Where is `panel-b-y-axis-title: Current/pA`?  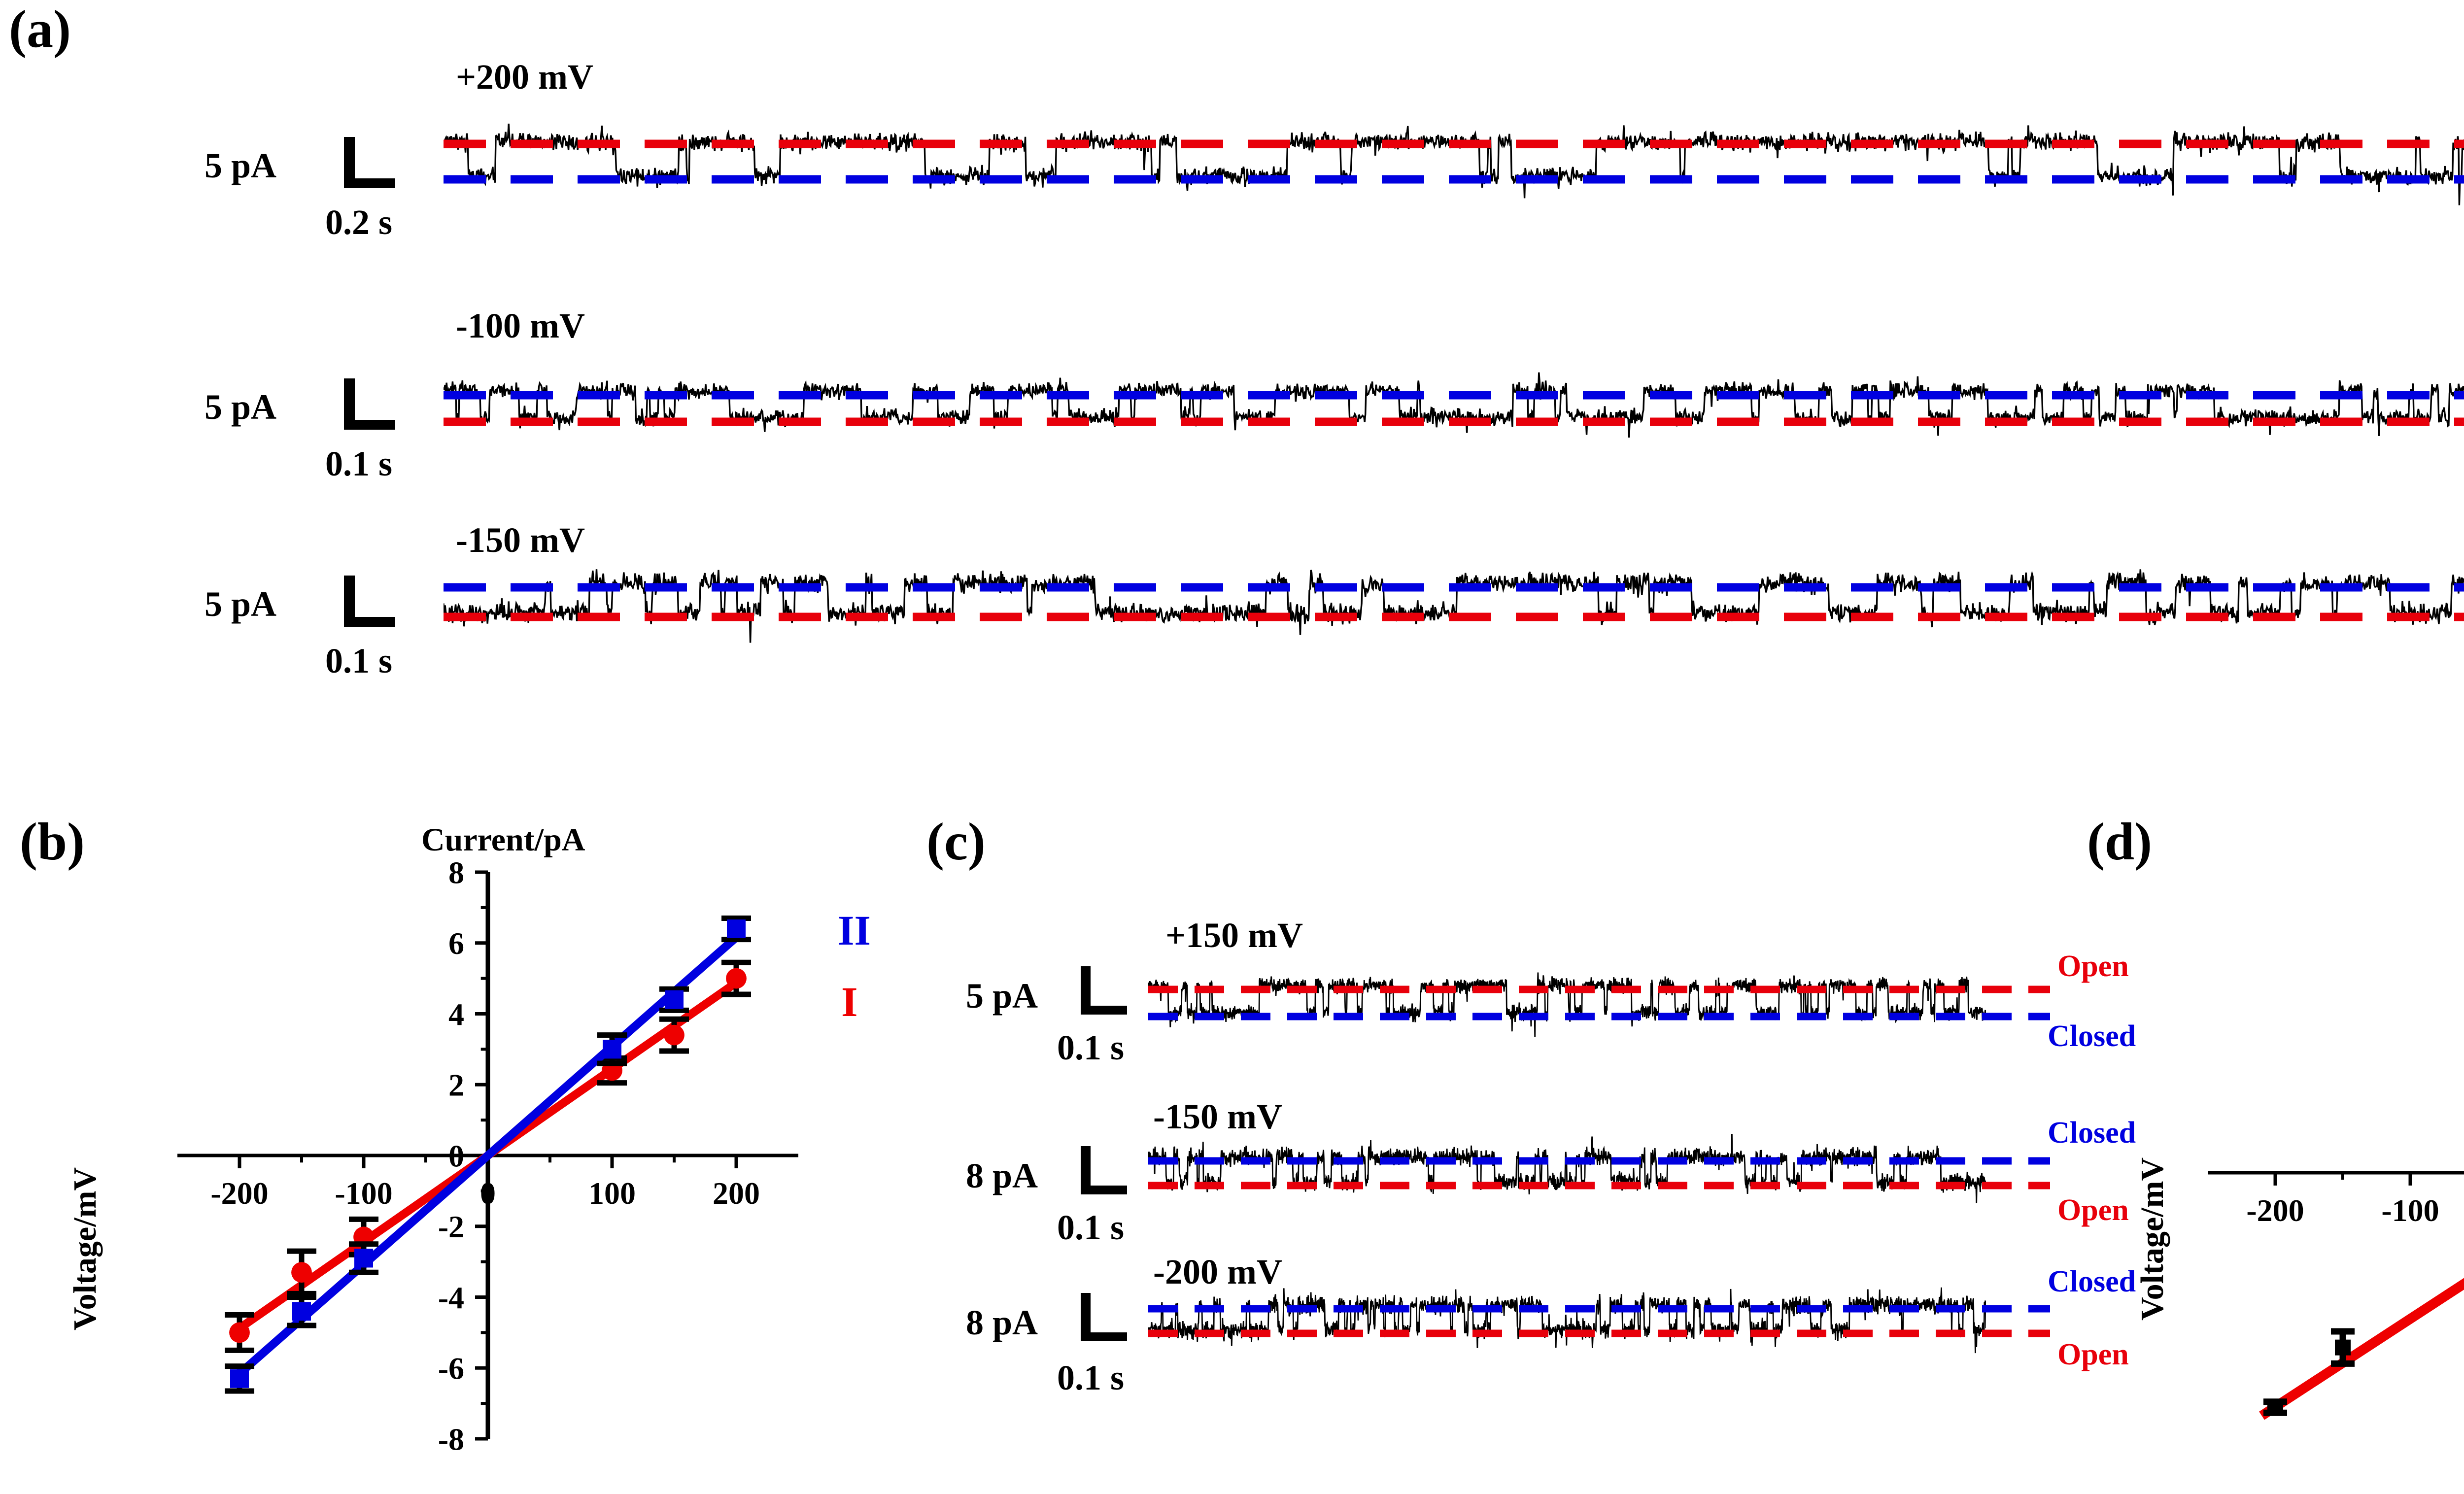 panel-b-y-axis-title: Current/pA is located at coordinates (503, 840).